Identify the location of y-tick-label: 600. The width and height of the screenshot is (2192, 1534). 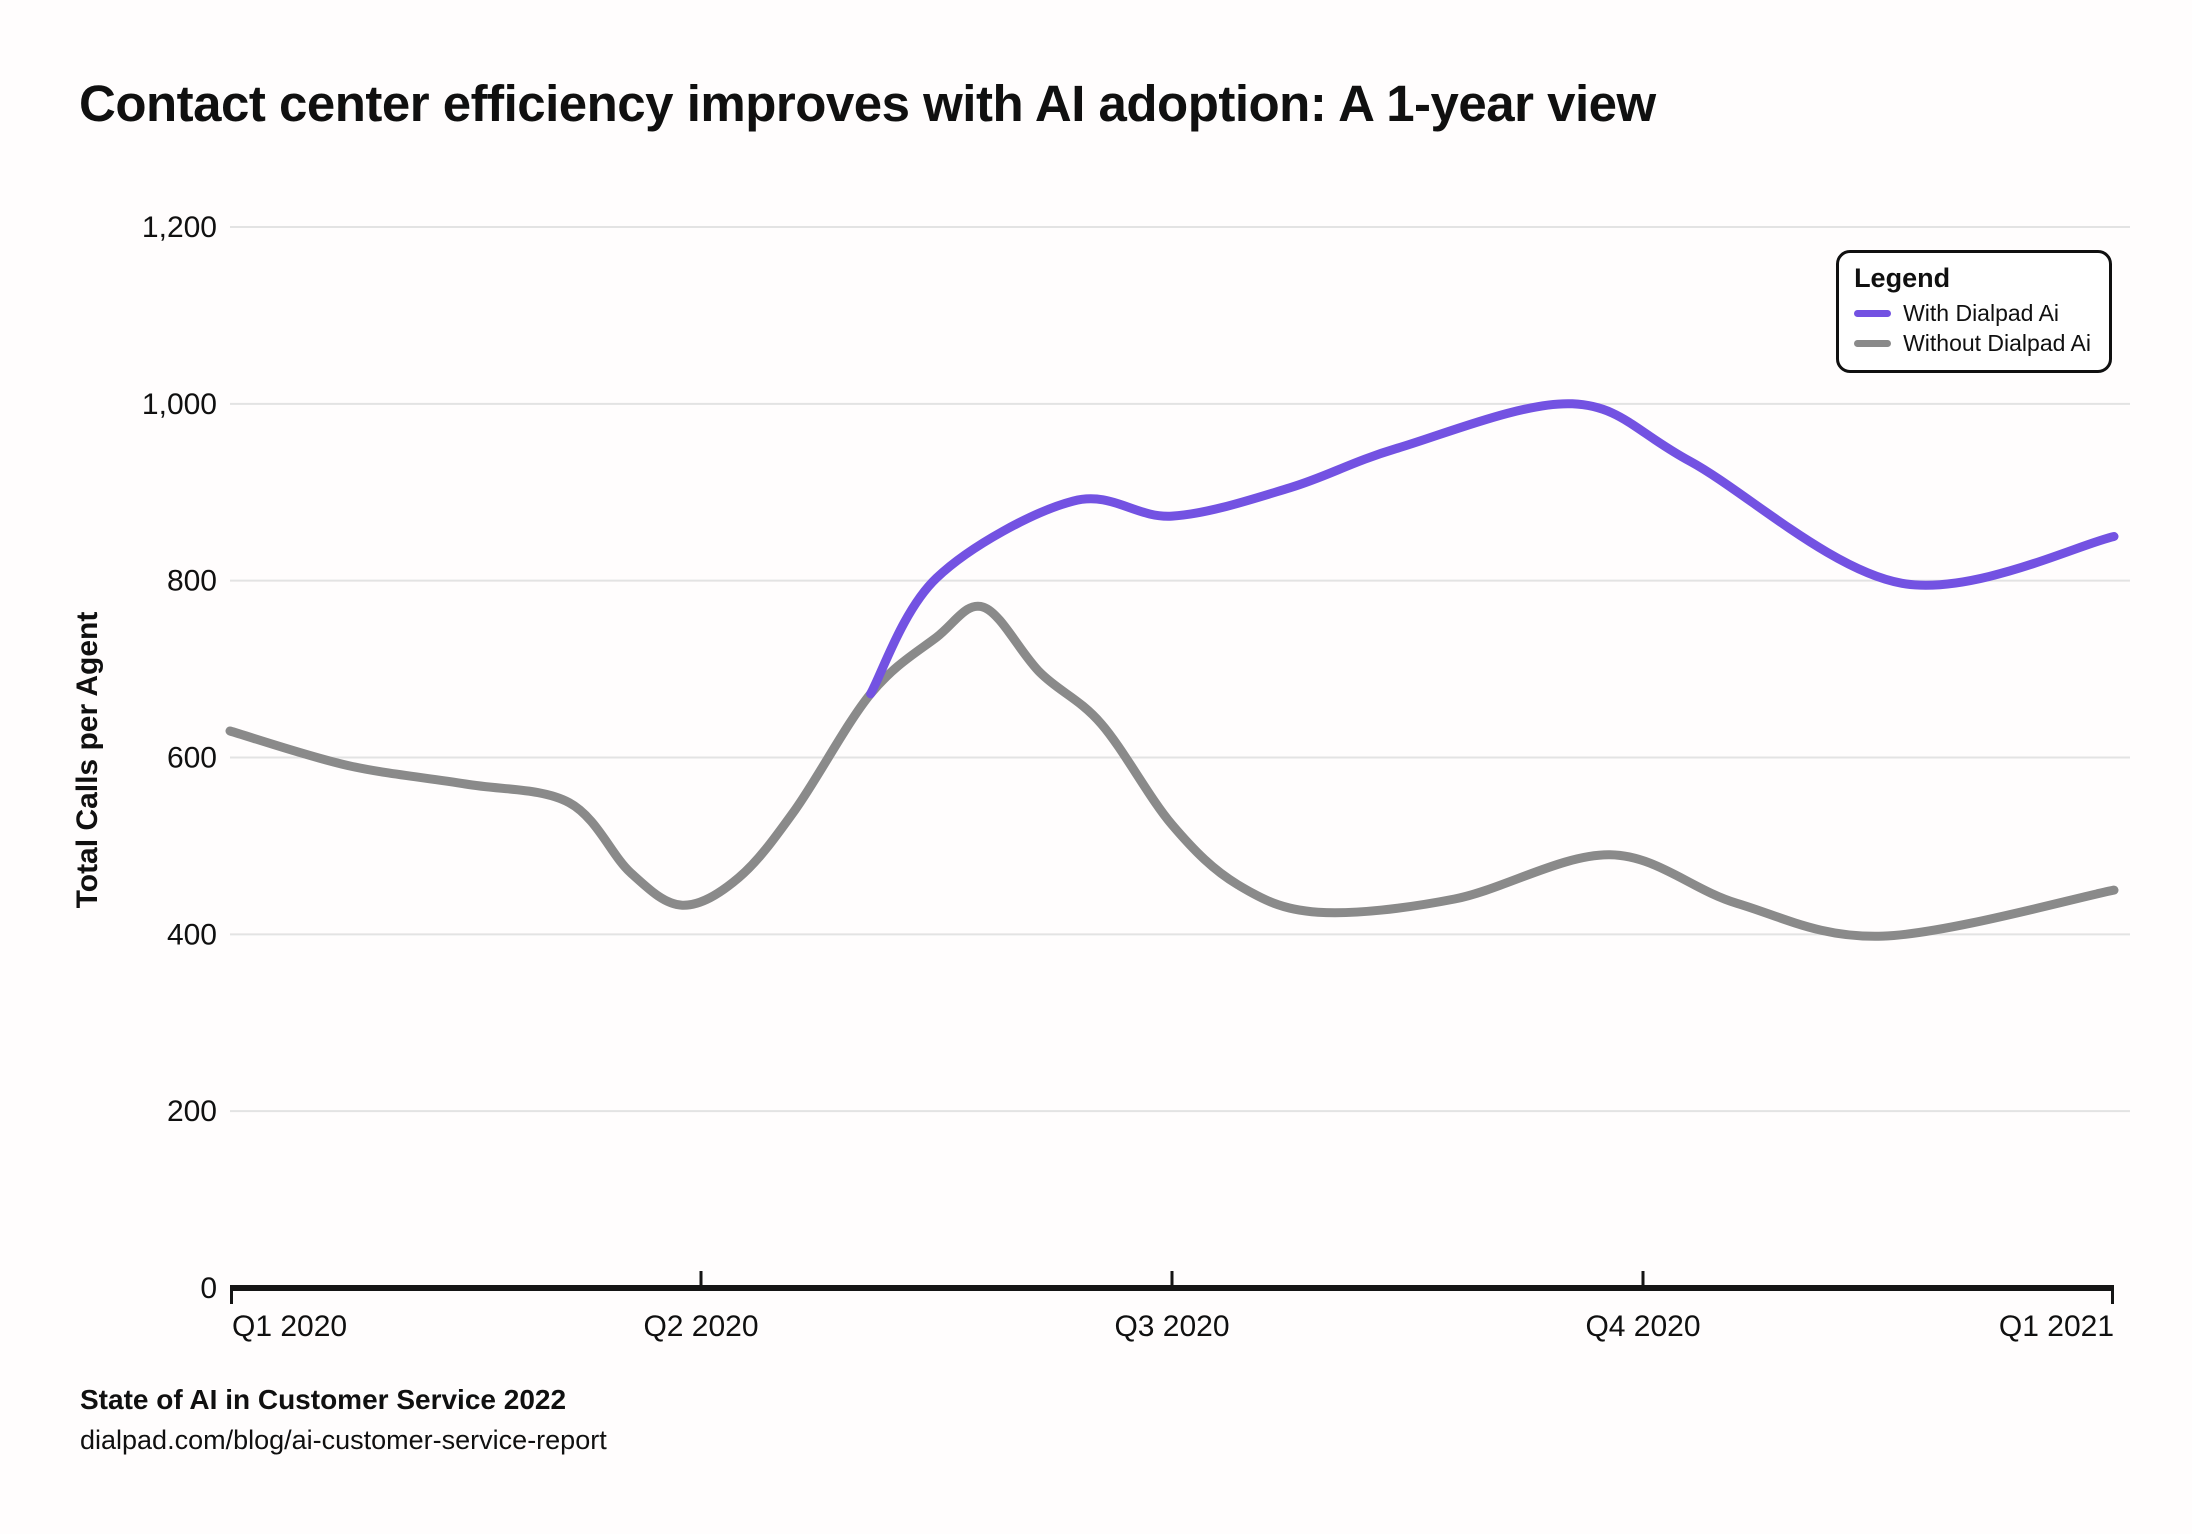
(192, 758).